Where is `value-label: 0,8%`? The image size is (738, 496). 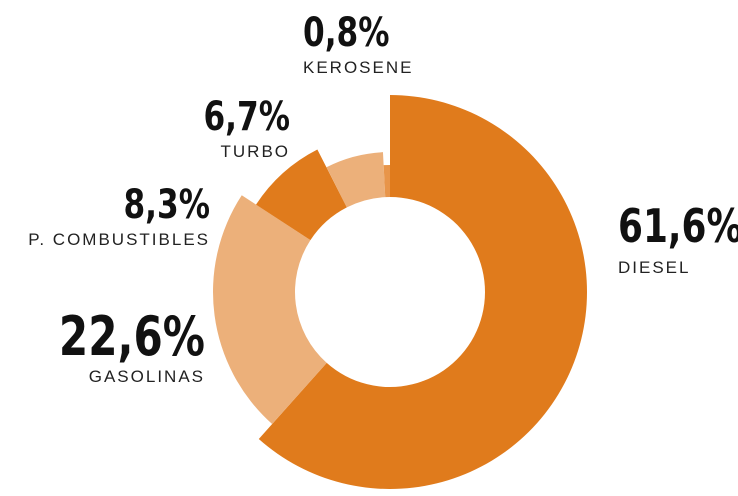
value-label: 0,8% is located at coordinates (346, 33).